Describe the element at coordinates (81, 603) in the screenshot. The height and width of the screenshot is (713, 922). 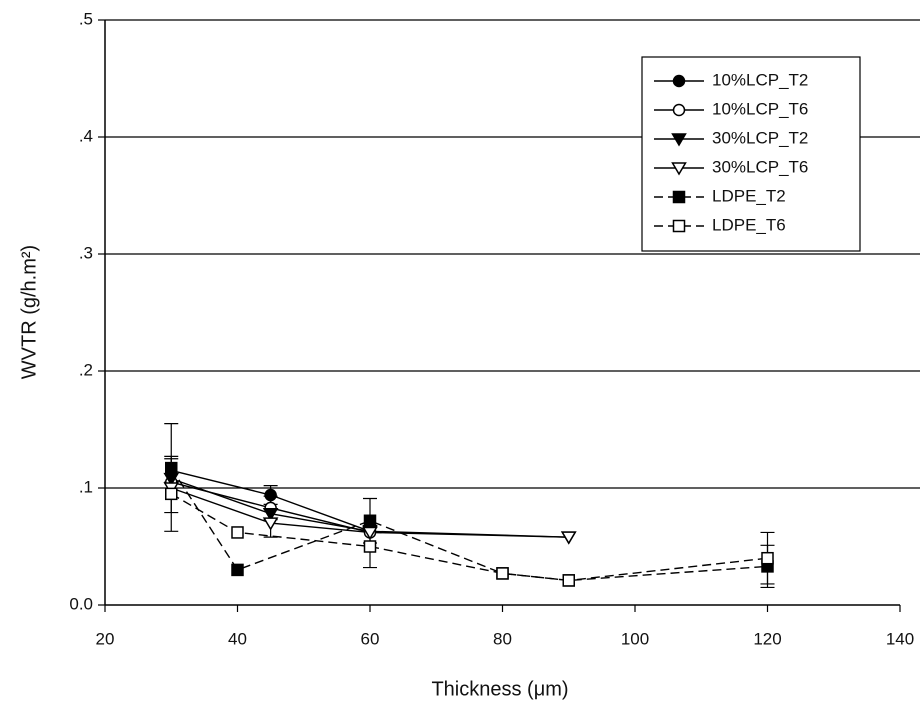
I see `y-tick-label: 0.0` at that location.